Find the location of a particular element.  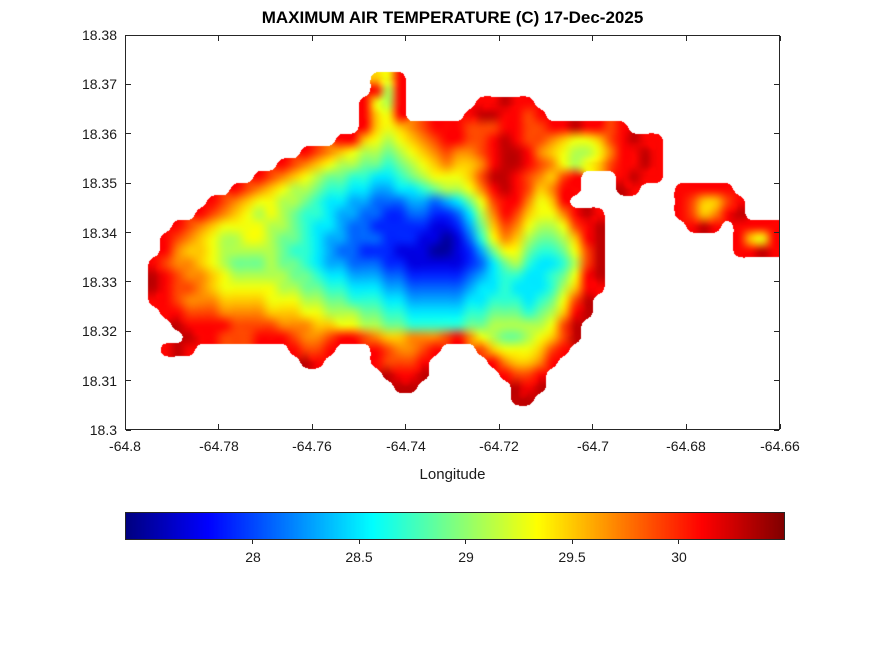

y-tick-label: 18.3 is located at coordinates (103, 430).